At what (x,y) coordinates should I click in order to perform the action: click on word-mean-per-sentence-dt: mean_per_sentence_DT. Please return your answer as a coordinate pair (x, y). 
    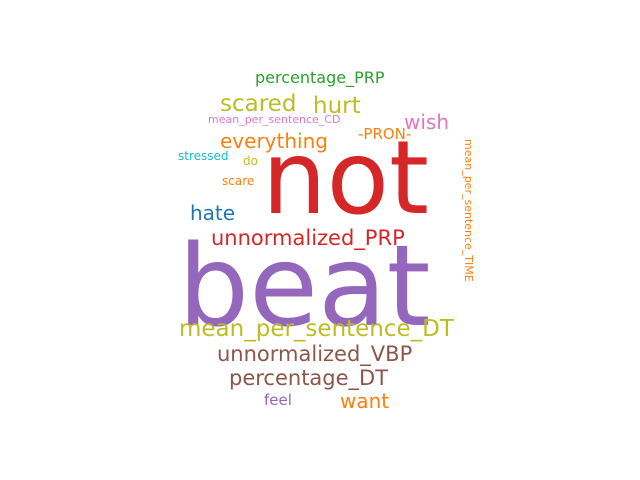
    Looking at the image, I should click on (316, 329).